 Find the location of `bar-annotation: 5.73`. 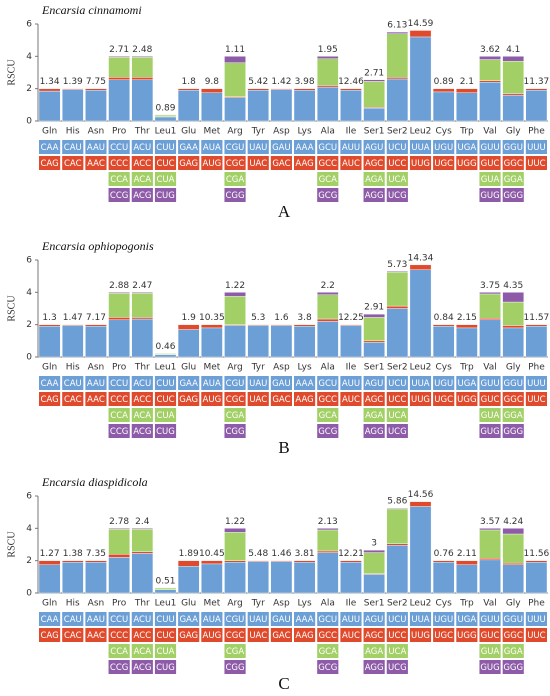

bar-annotation: 5.73 is located at coordinates (397, 265).